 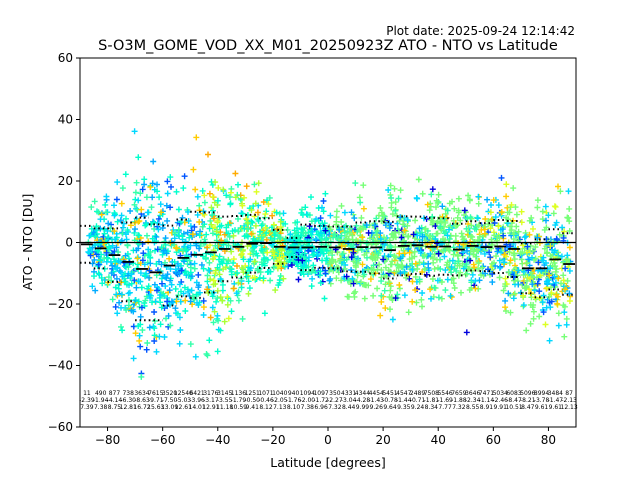 I want to click on bin-std-label: 9.91, so click(x=501, y=407).